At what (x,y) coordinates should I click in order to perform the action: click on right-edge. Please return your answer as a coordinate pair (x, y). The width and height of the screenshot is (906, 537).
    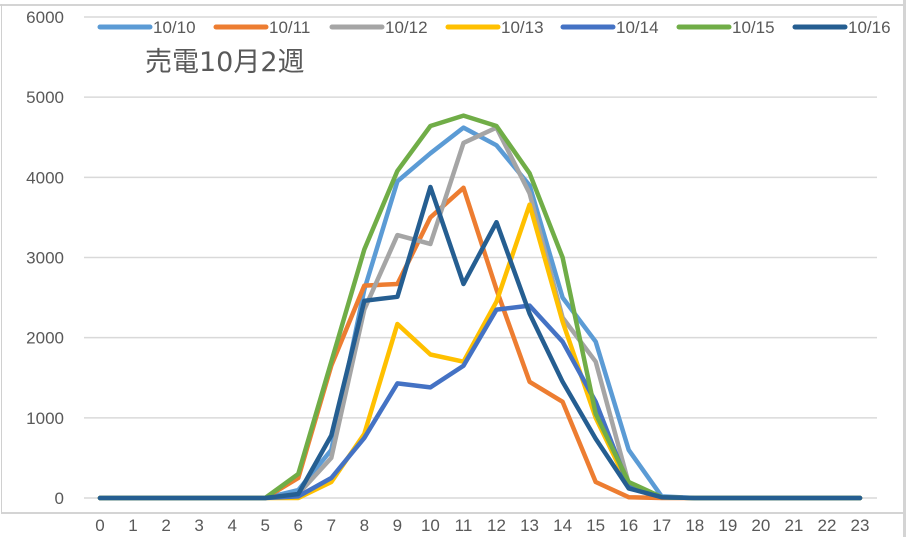
    Looking at the image, I should click on (904, 268).